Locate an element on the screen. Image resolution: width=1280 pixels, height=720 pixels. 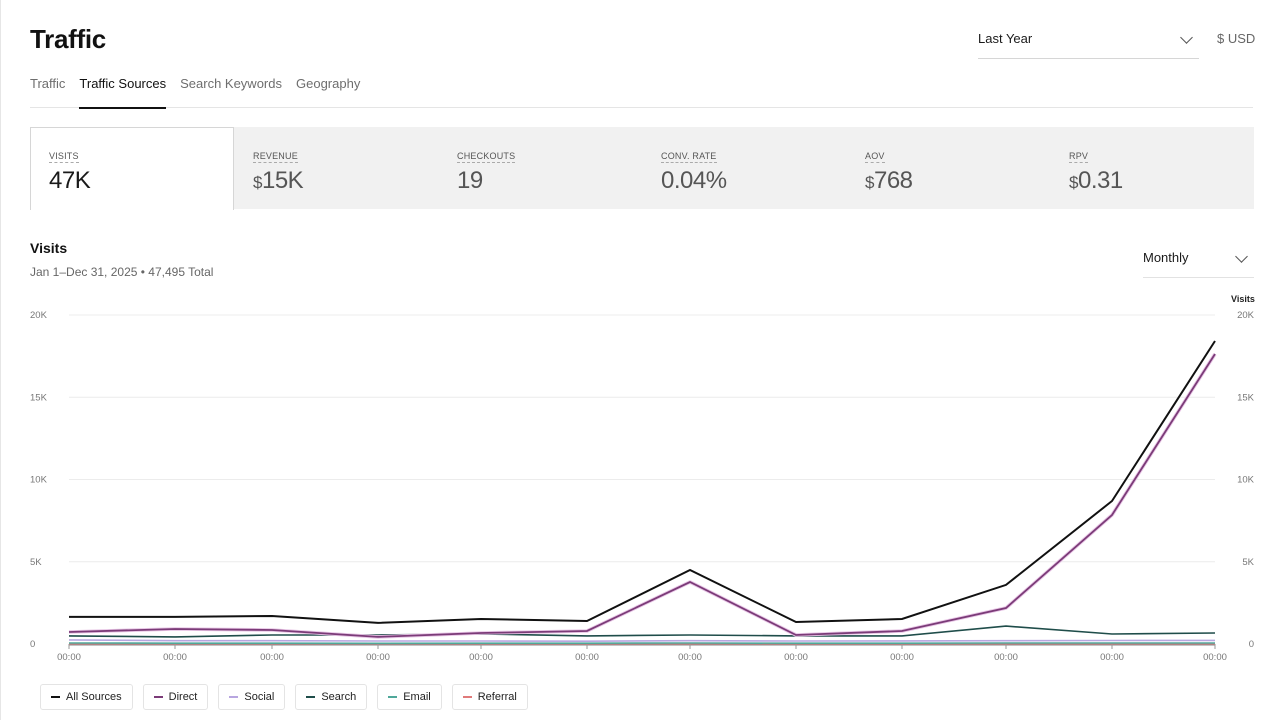
kpi-value: $15K is located at coordinates (278, 180).